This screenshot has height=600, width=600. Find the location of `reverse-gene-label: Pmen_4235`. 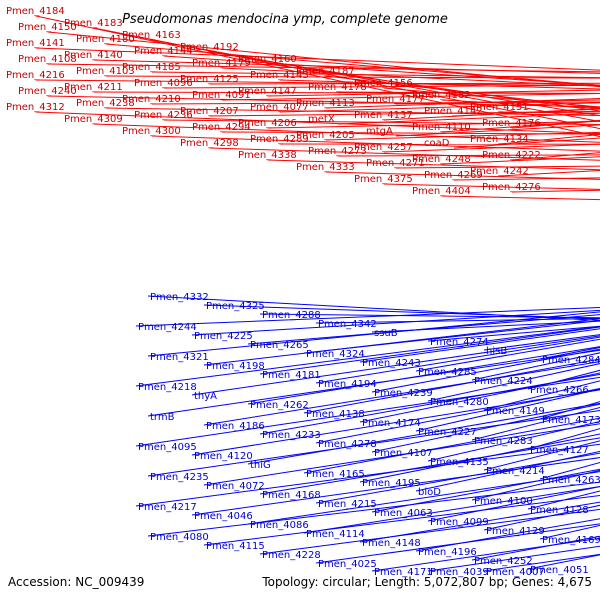

reverse-gene-label: Pmen_4235 is located at coordinates (179, 477).